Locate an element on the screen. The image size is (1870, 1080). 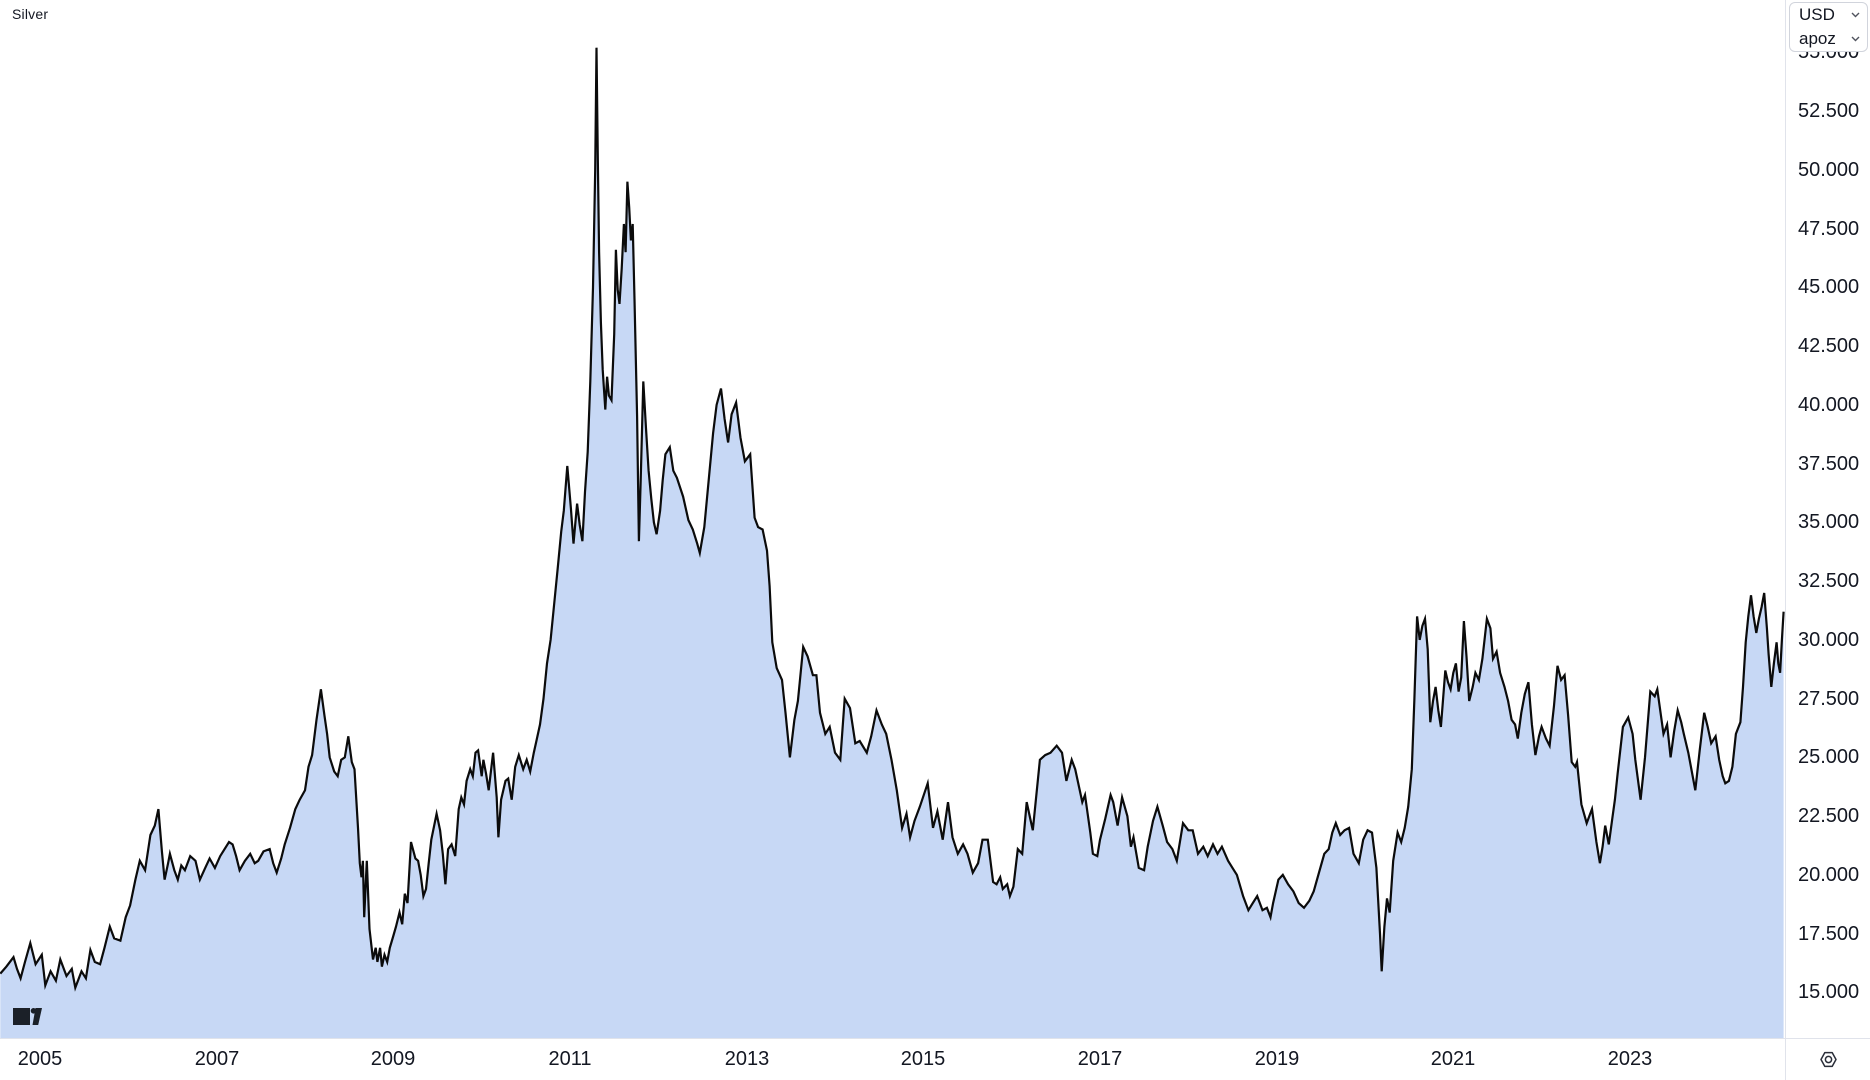
time-axis-label: 2017 is located at coordinates (1100, 1059).